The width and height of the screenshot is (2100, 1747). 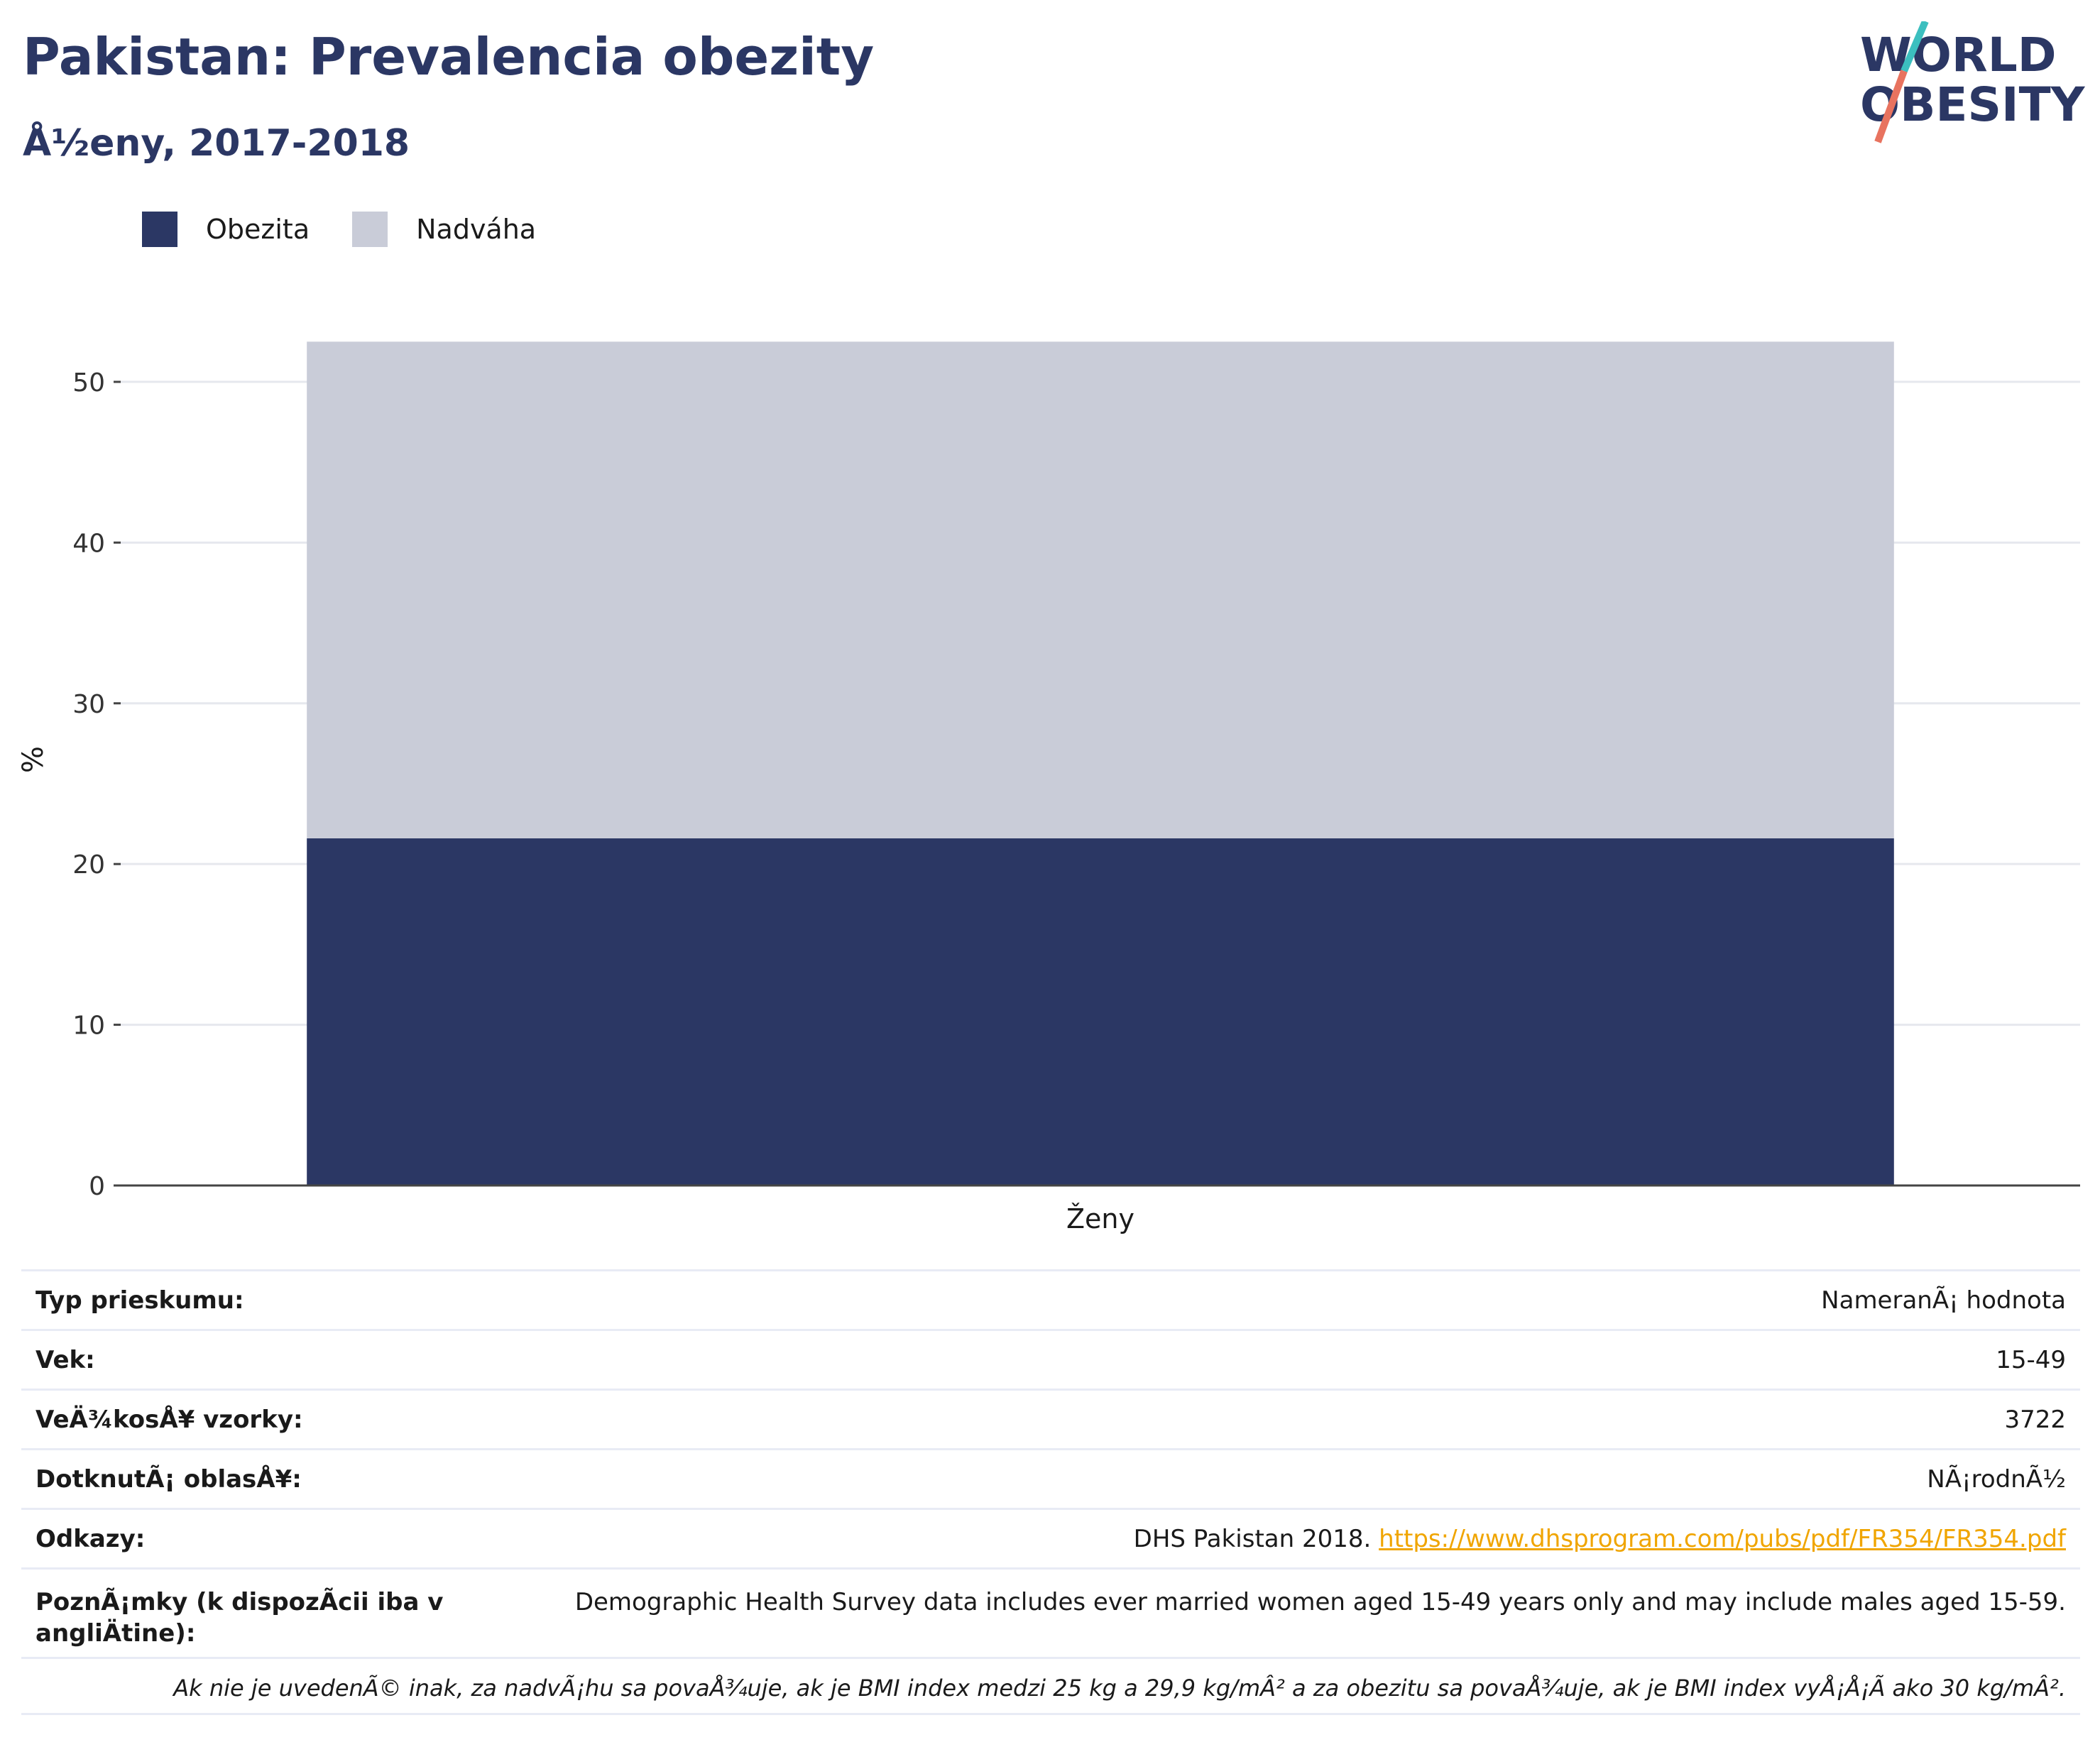 I want to click on reference-text: DHS Pakistan 2018., so click(x=1256, y=1538).